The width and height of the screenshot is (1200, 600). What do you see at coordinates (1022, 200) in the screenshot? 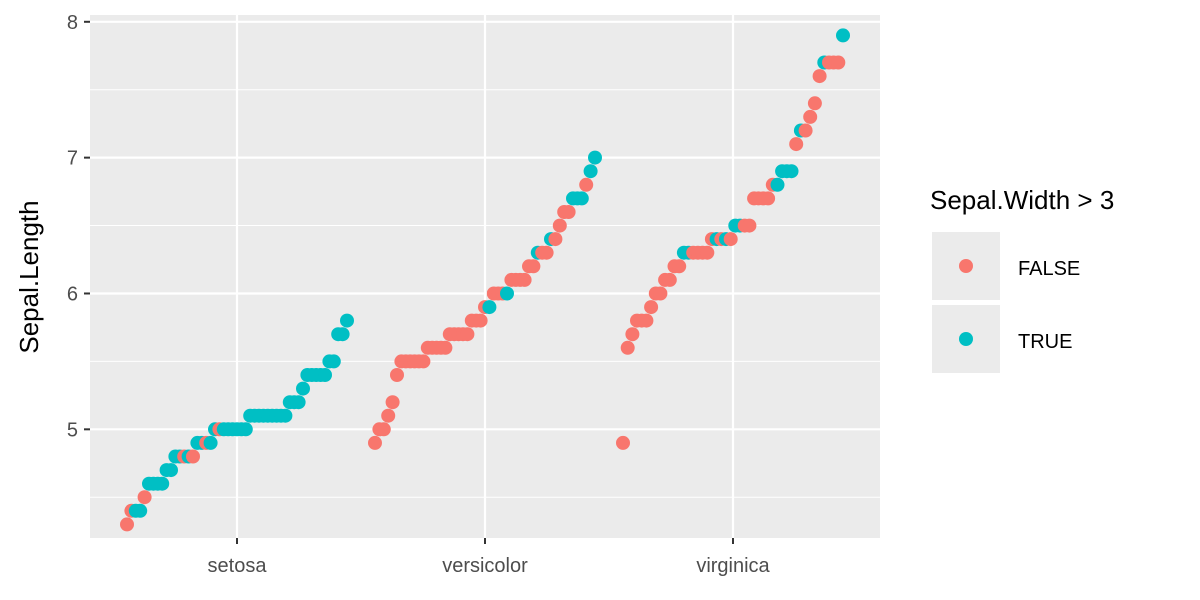
I see `legend-title: Sepal.Width > 3` at bounding box center [1022, 200].